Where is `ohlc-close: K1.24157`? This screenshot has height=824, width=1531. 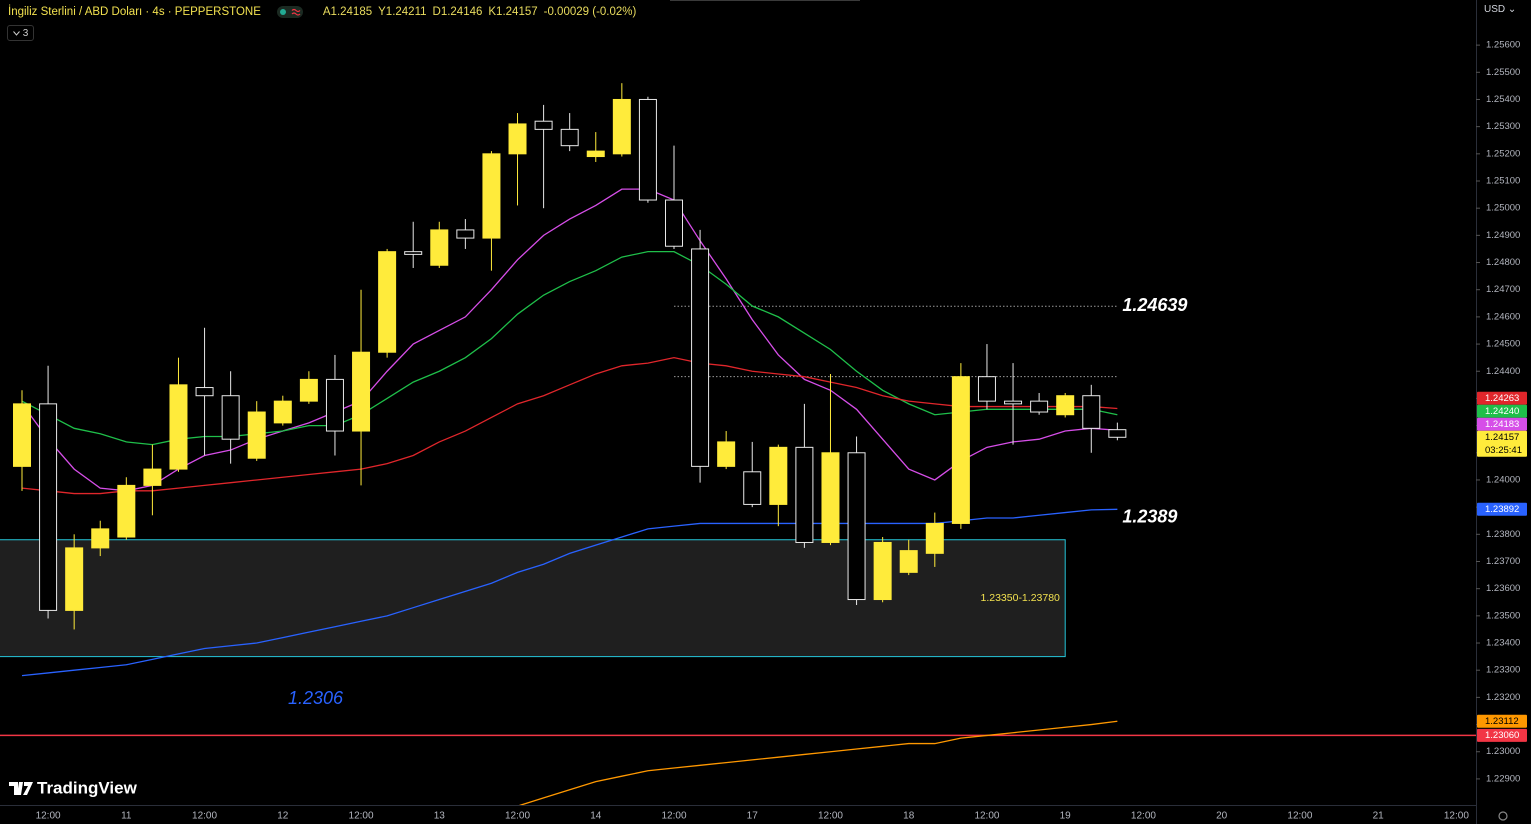 ohlc-close: K1.24157 is located at coordinates (513, 12).